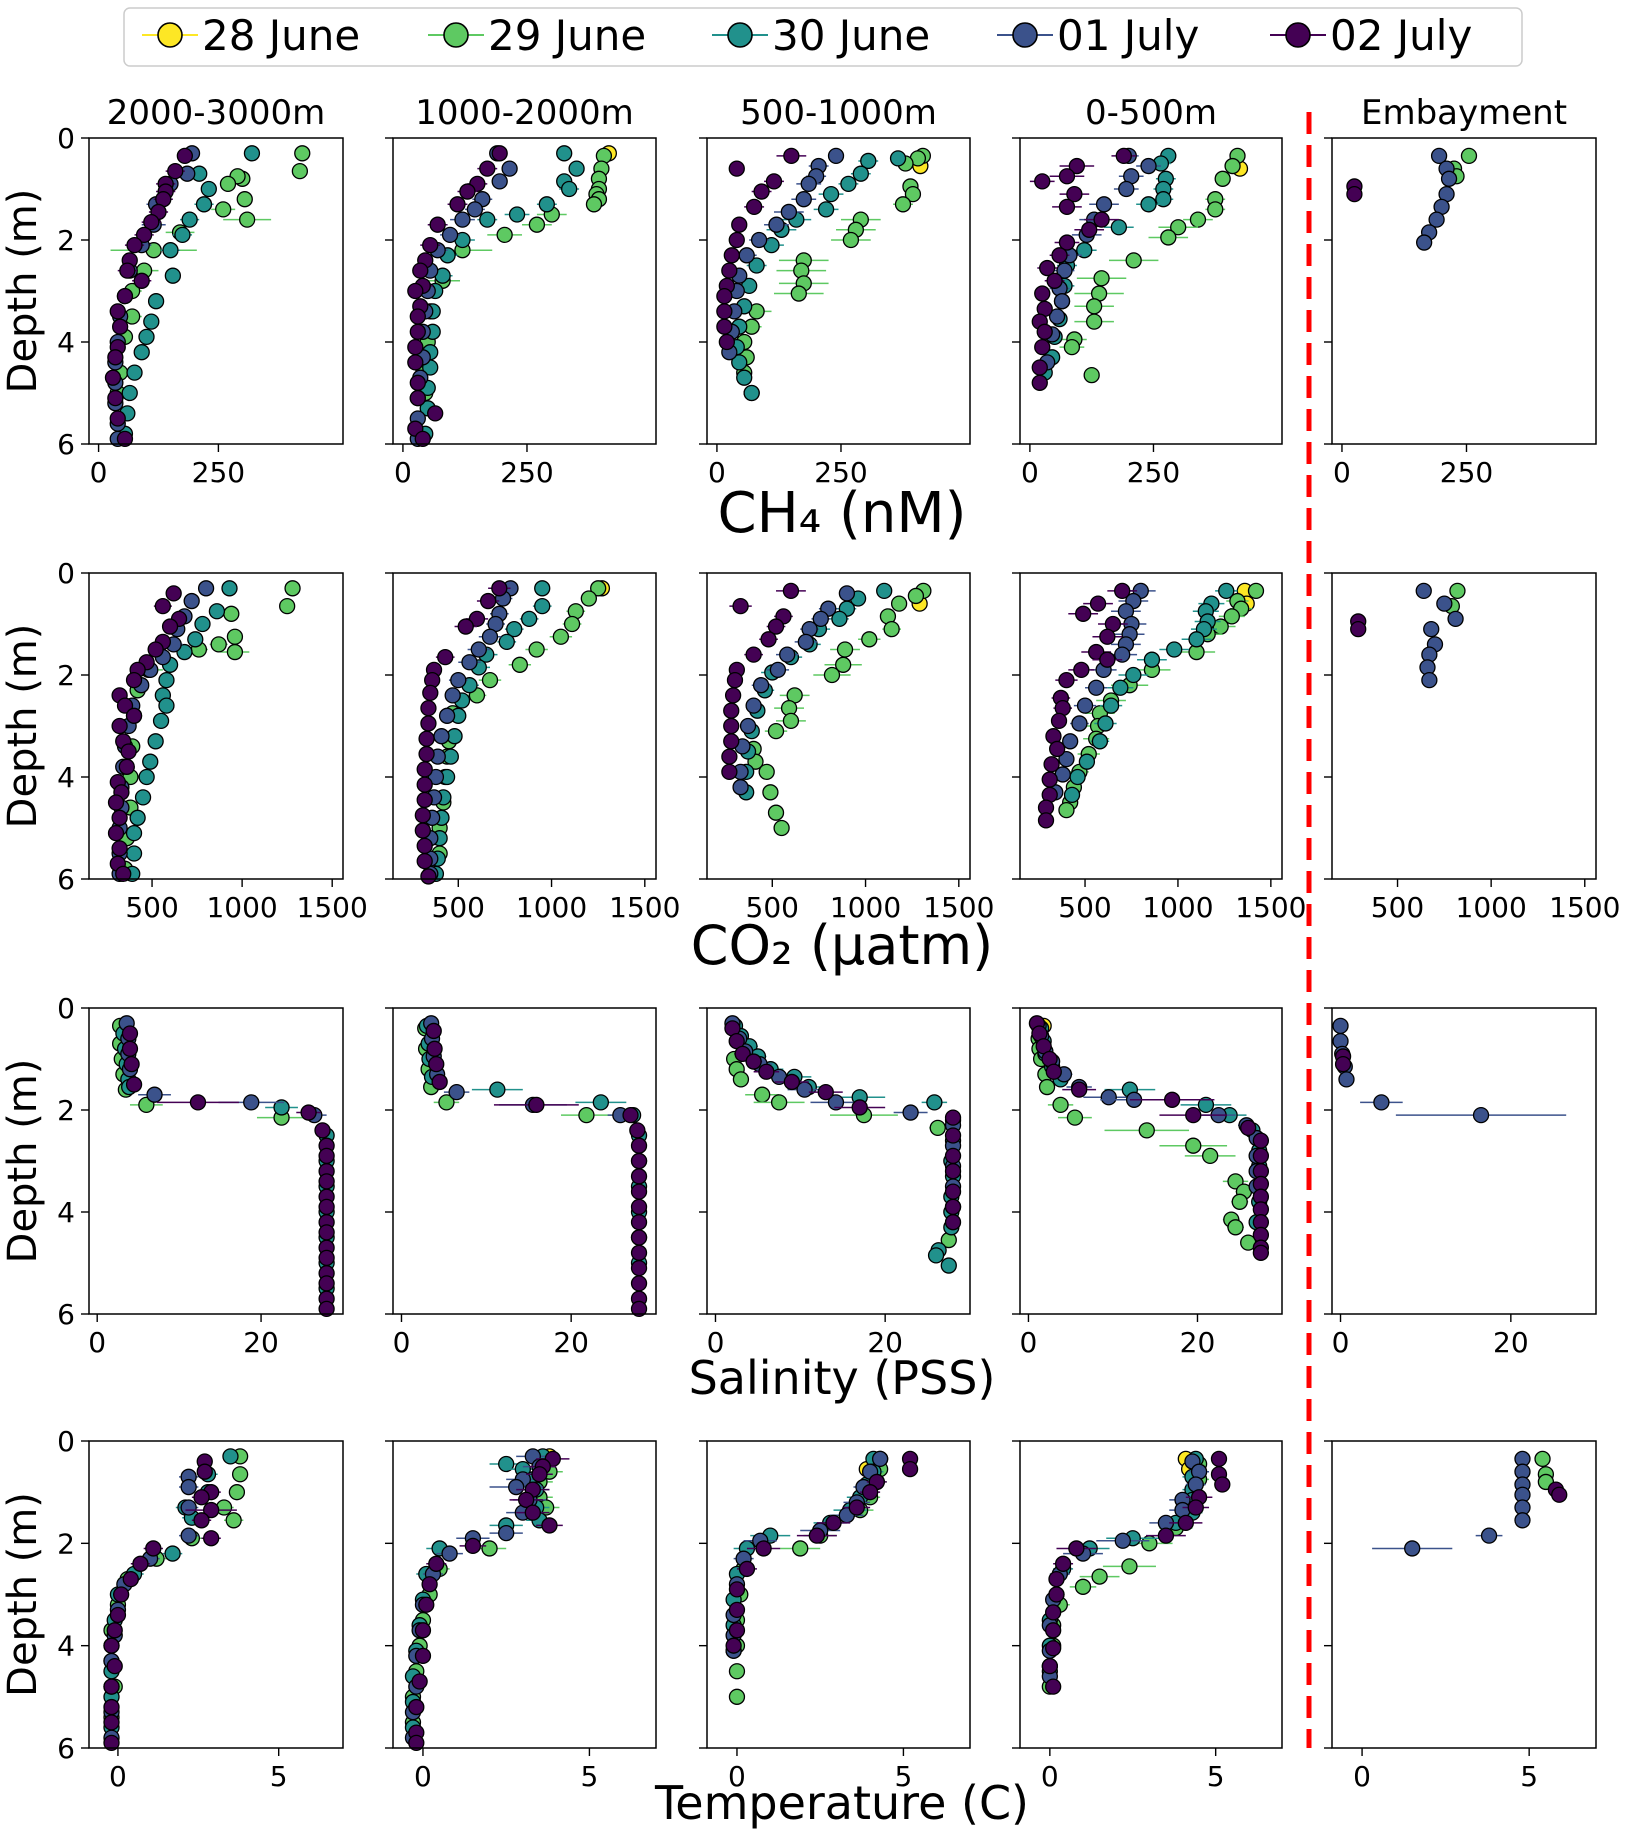 The width and height of the screenshot is (1627, 1831). Describe the element at coordinates (66, 240) in the screenshot. I see `y-tick-label: 2` at that location.